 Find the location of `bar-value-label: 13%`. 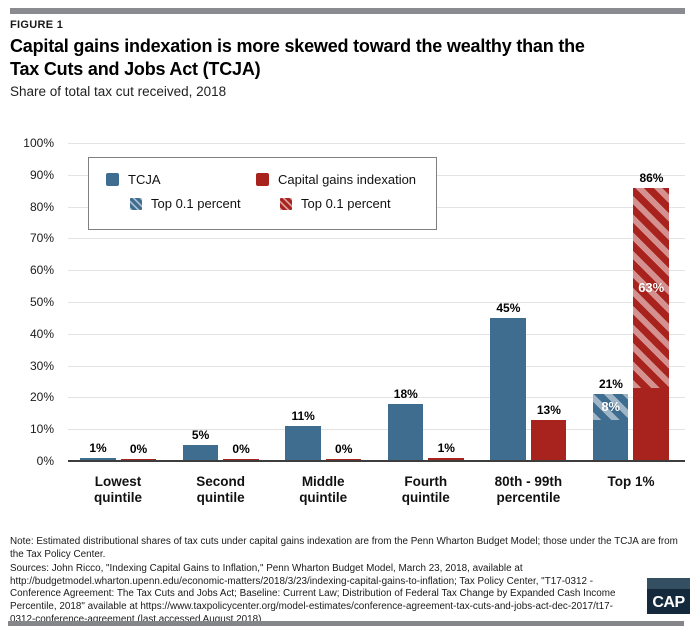

bar-value-label: 13% is located at coordinates (548, 409).